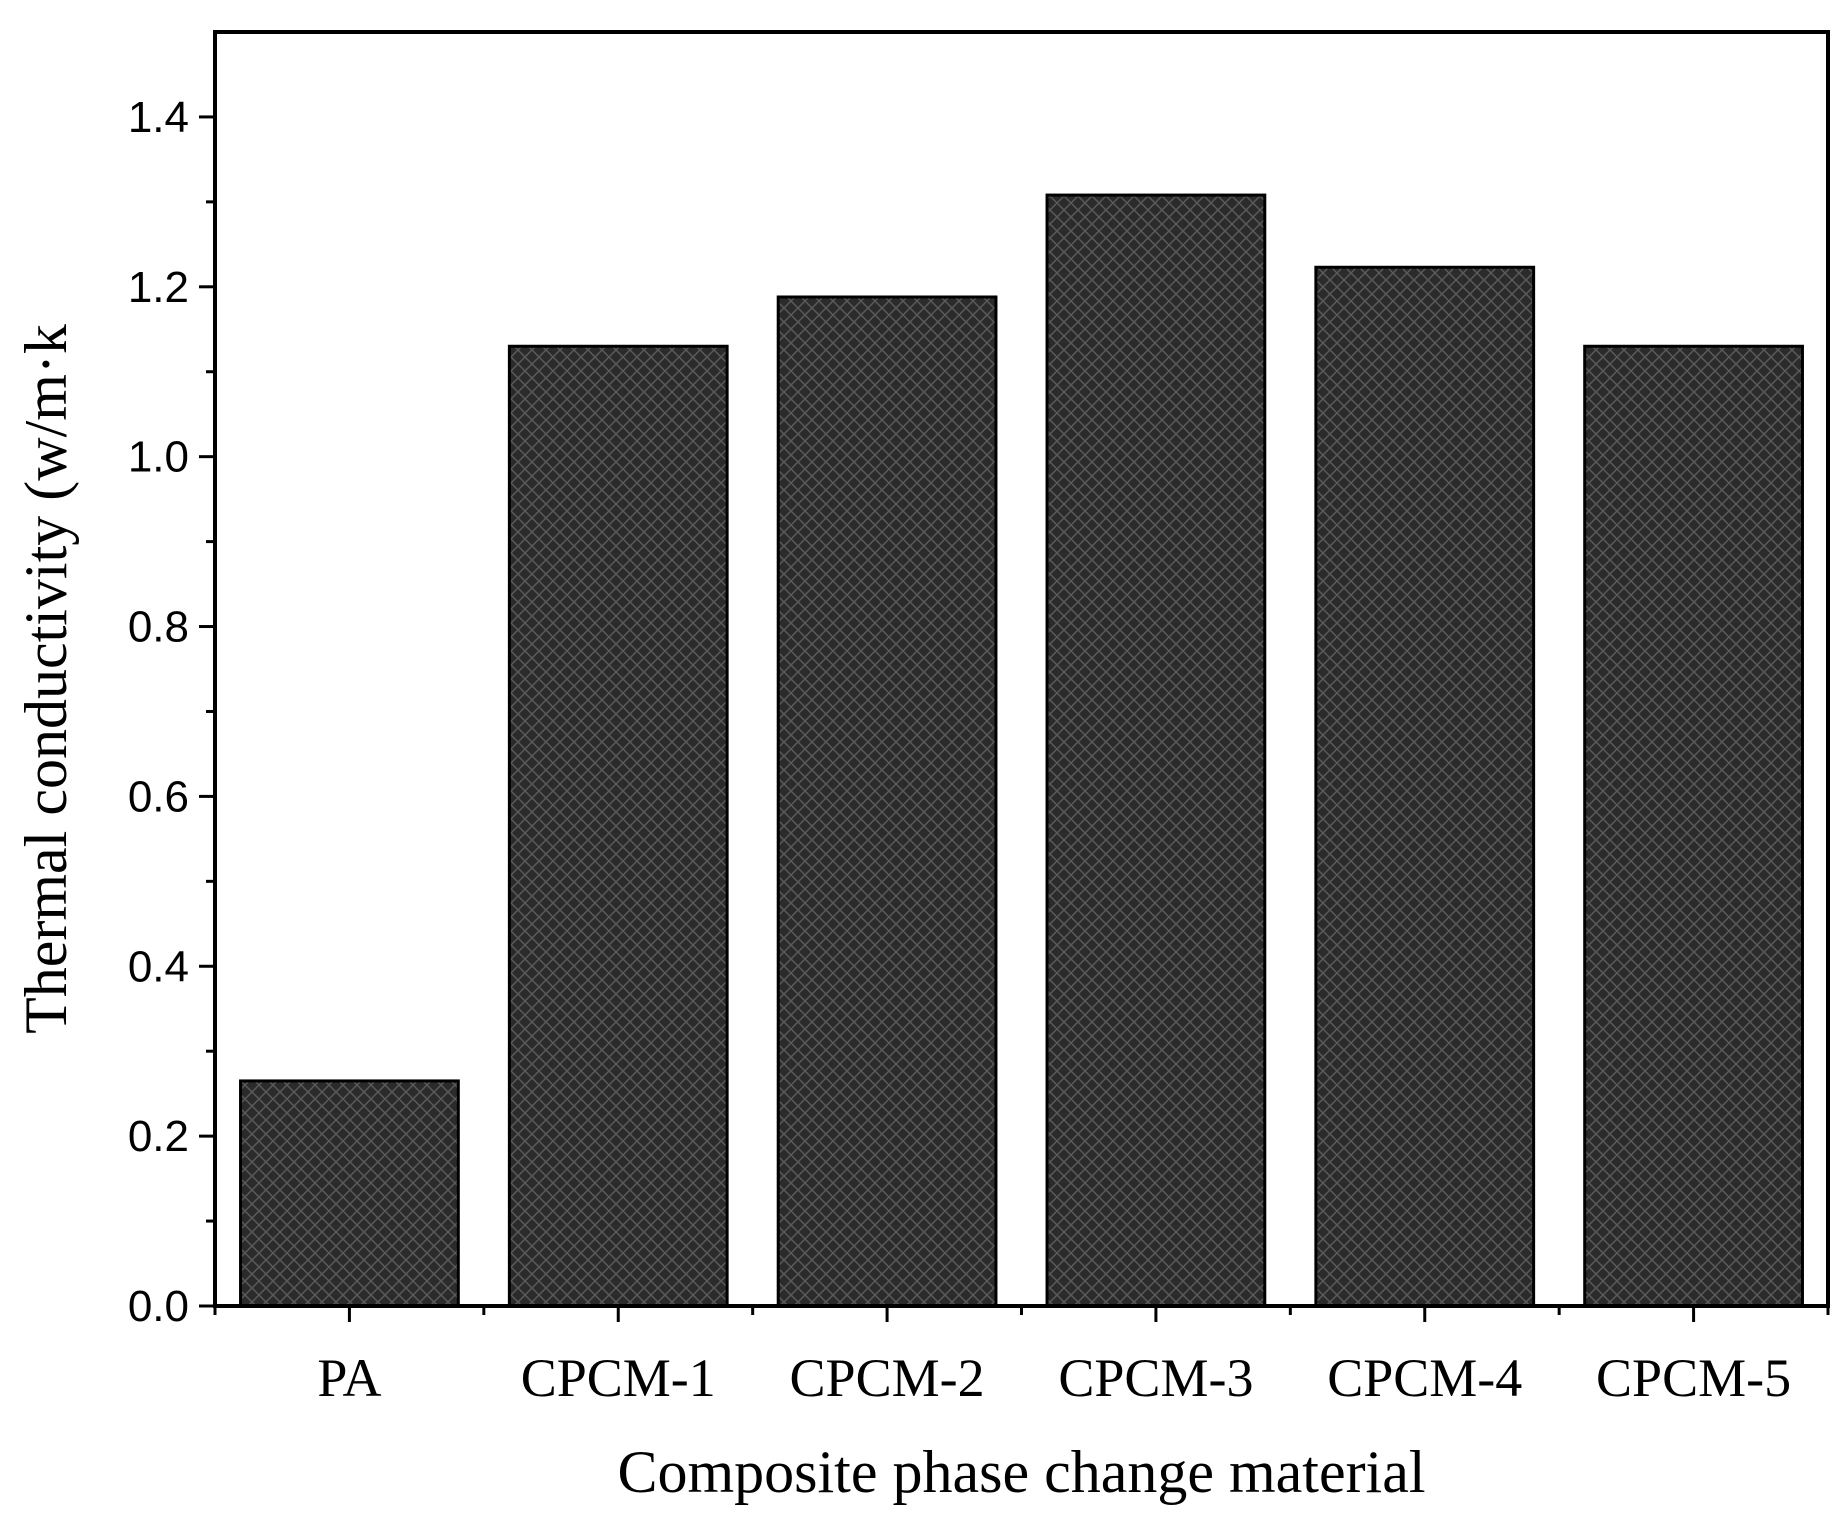 Image resolution: width=1844 pixels, height=1516 pixels. I want to click on y-tick-label: 1.2, so click(158, 287).